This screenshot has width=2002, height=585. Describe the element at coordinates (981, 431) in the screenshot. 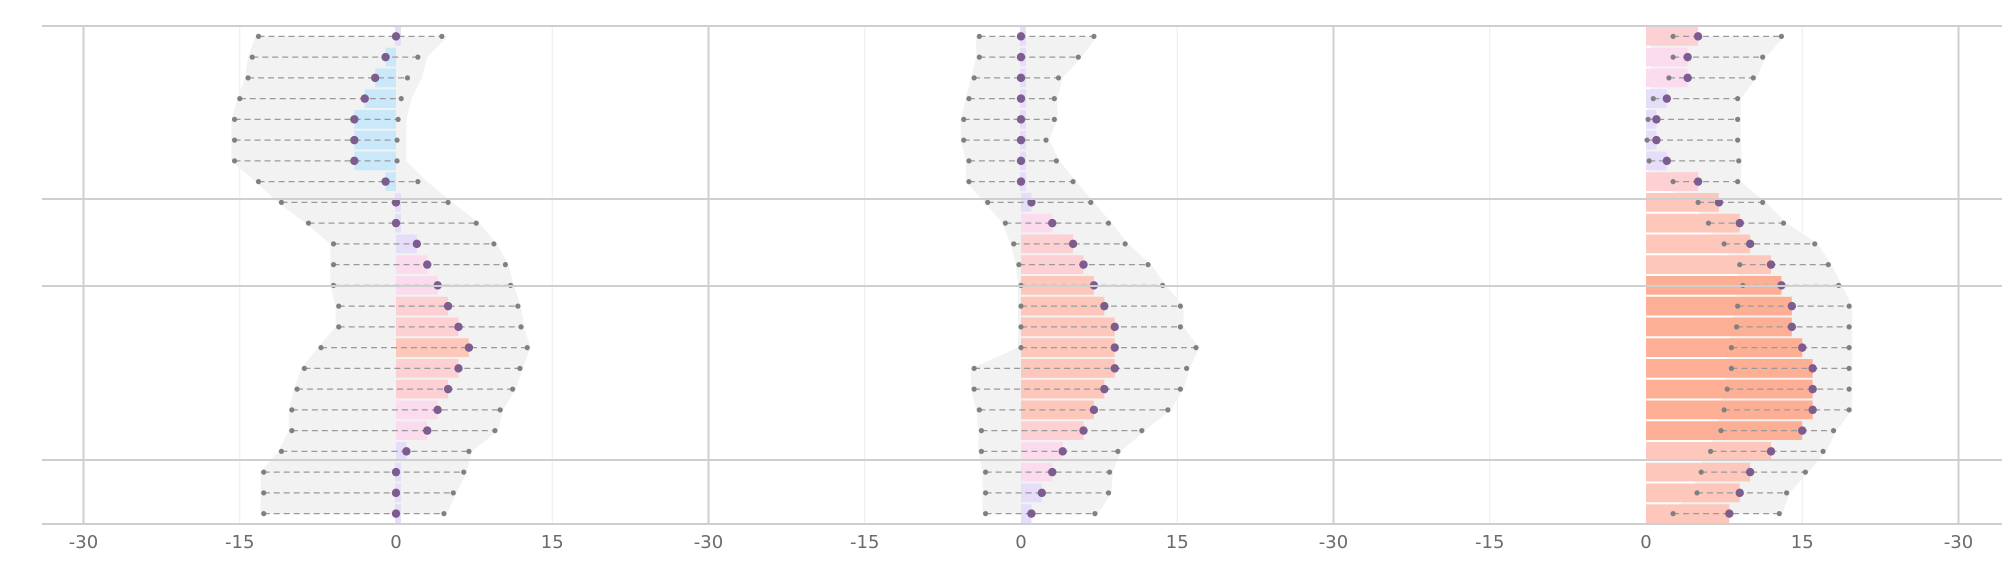

I see `whisker-min-p2-r19` at that location.